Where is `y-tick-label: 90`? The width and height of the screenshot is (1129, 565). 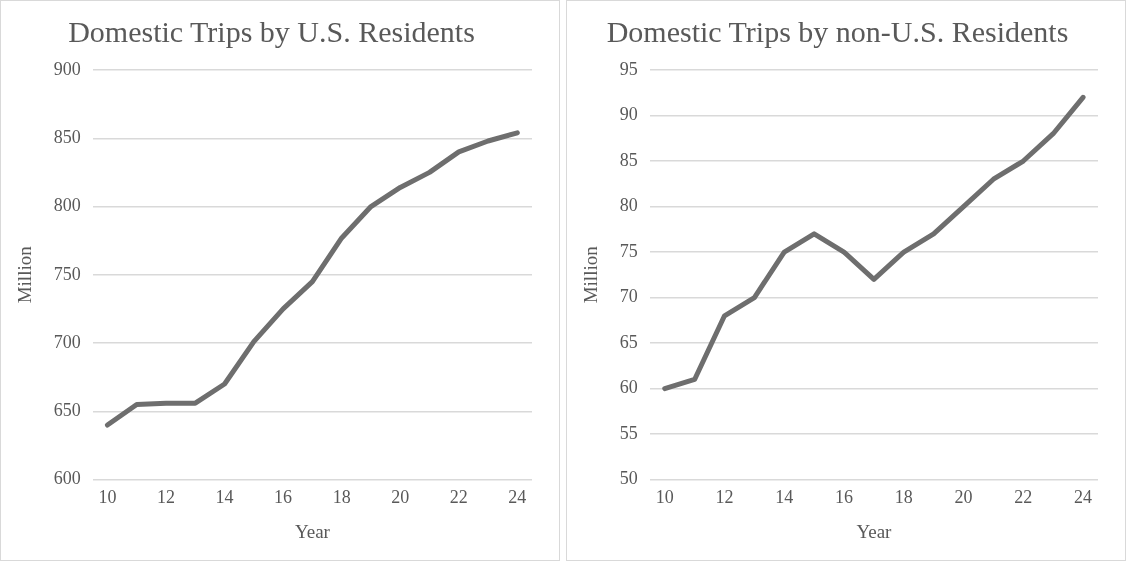
y-tick-label: 90 is located at coordinates (628, 114).